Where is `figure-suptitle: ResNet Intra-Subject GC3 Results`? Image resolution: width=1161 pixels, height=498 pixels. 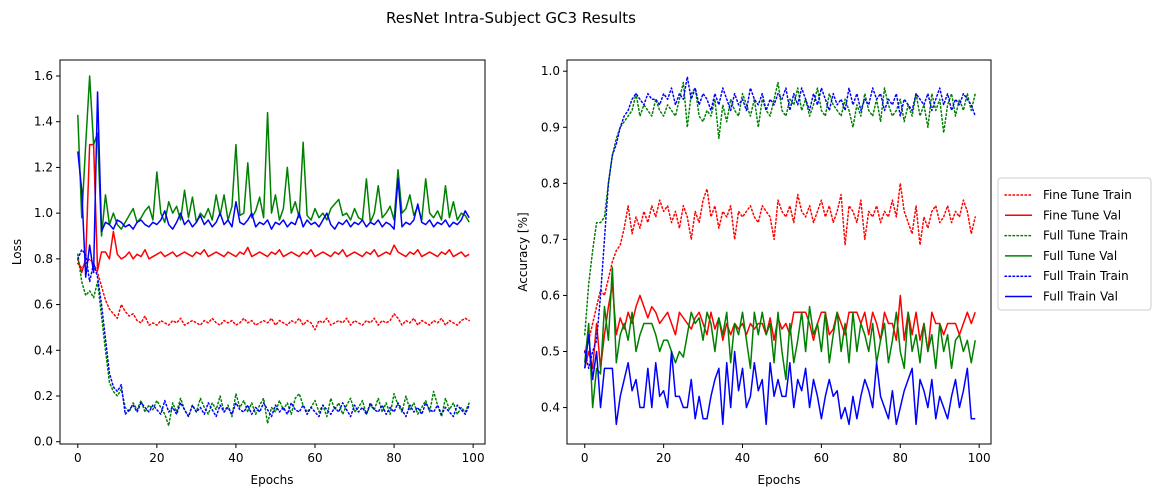
figure-suptitle: ResNet Intra-Subject GC3 Results is located at coordinates (511, 18).